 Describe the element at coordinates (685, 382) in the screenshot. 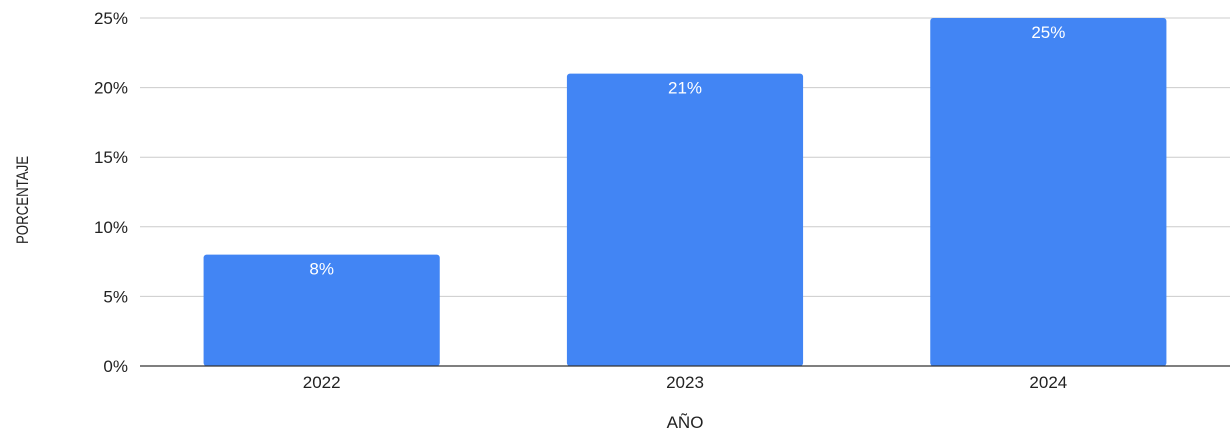

I see `x-tick-label: 2023` at that location.